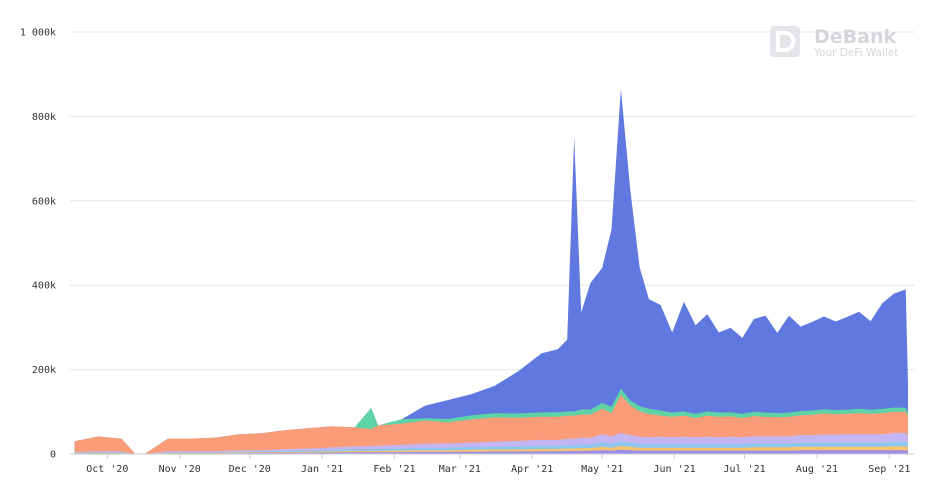 This screenshot has width=936, height=489. I want to click on debank-logo-icon, so click(785, 41).